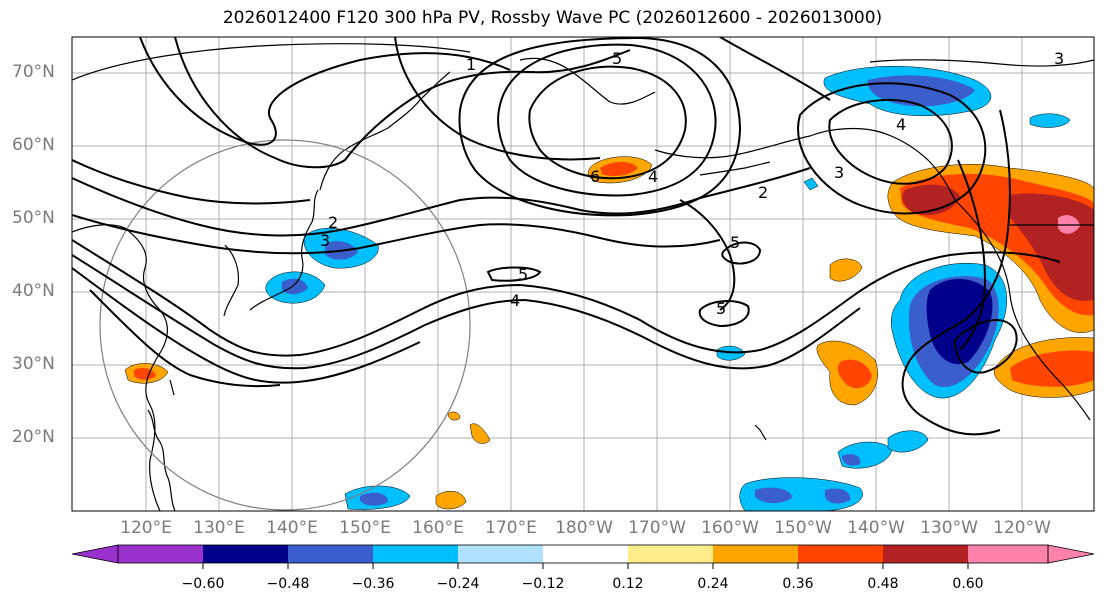 The height and width of the screenshot is (604, 1105). I want to click on na-west-coast, so click(1022, 310).